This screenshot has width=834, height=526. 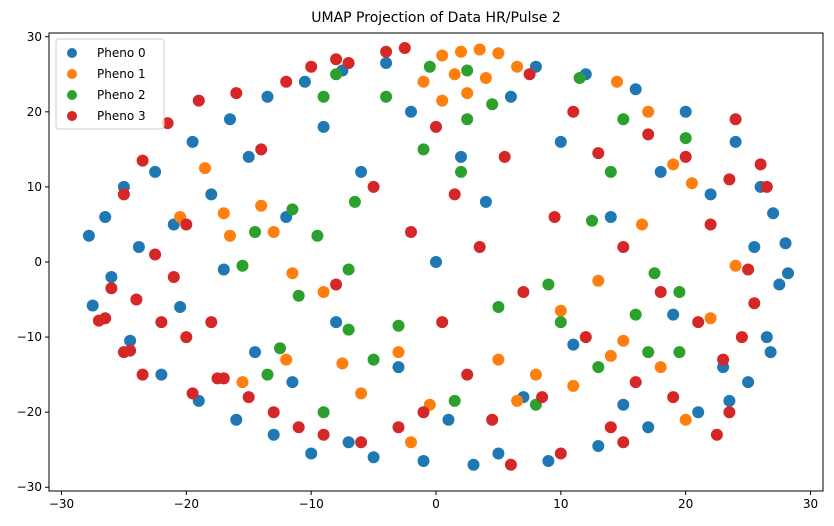 What do you see at coordinates (38, 262) in the screenshot?
I see `y-tick-label-3: 0` at bounding box center [38, 262].